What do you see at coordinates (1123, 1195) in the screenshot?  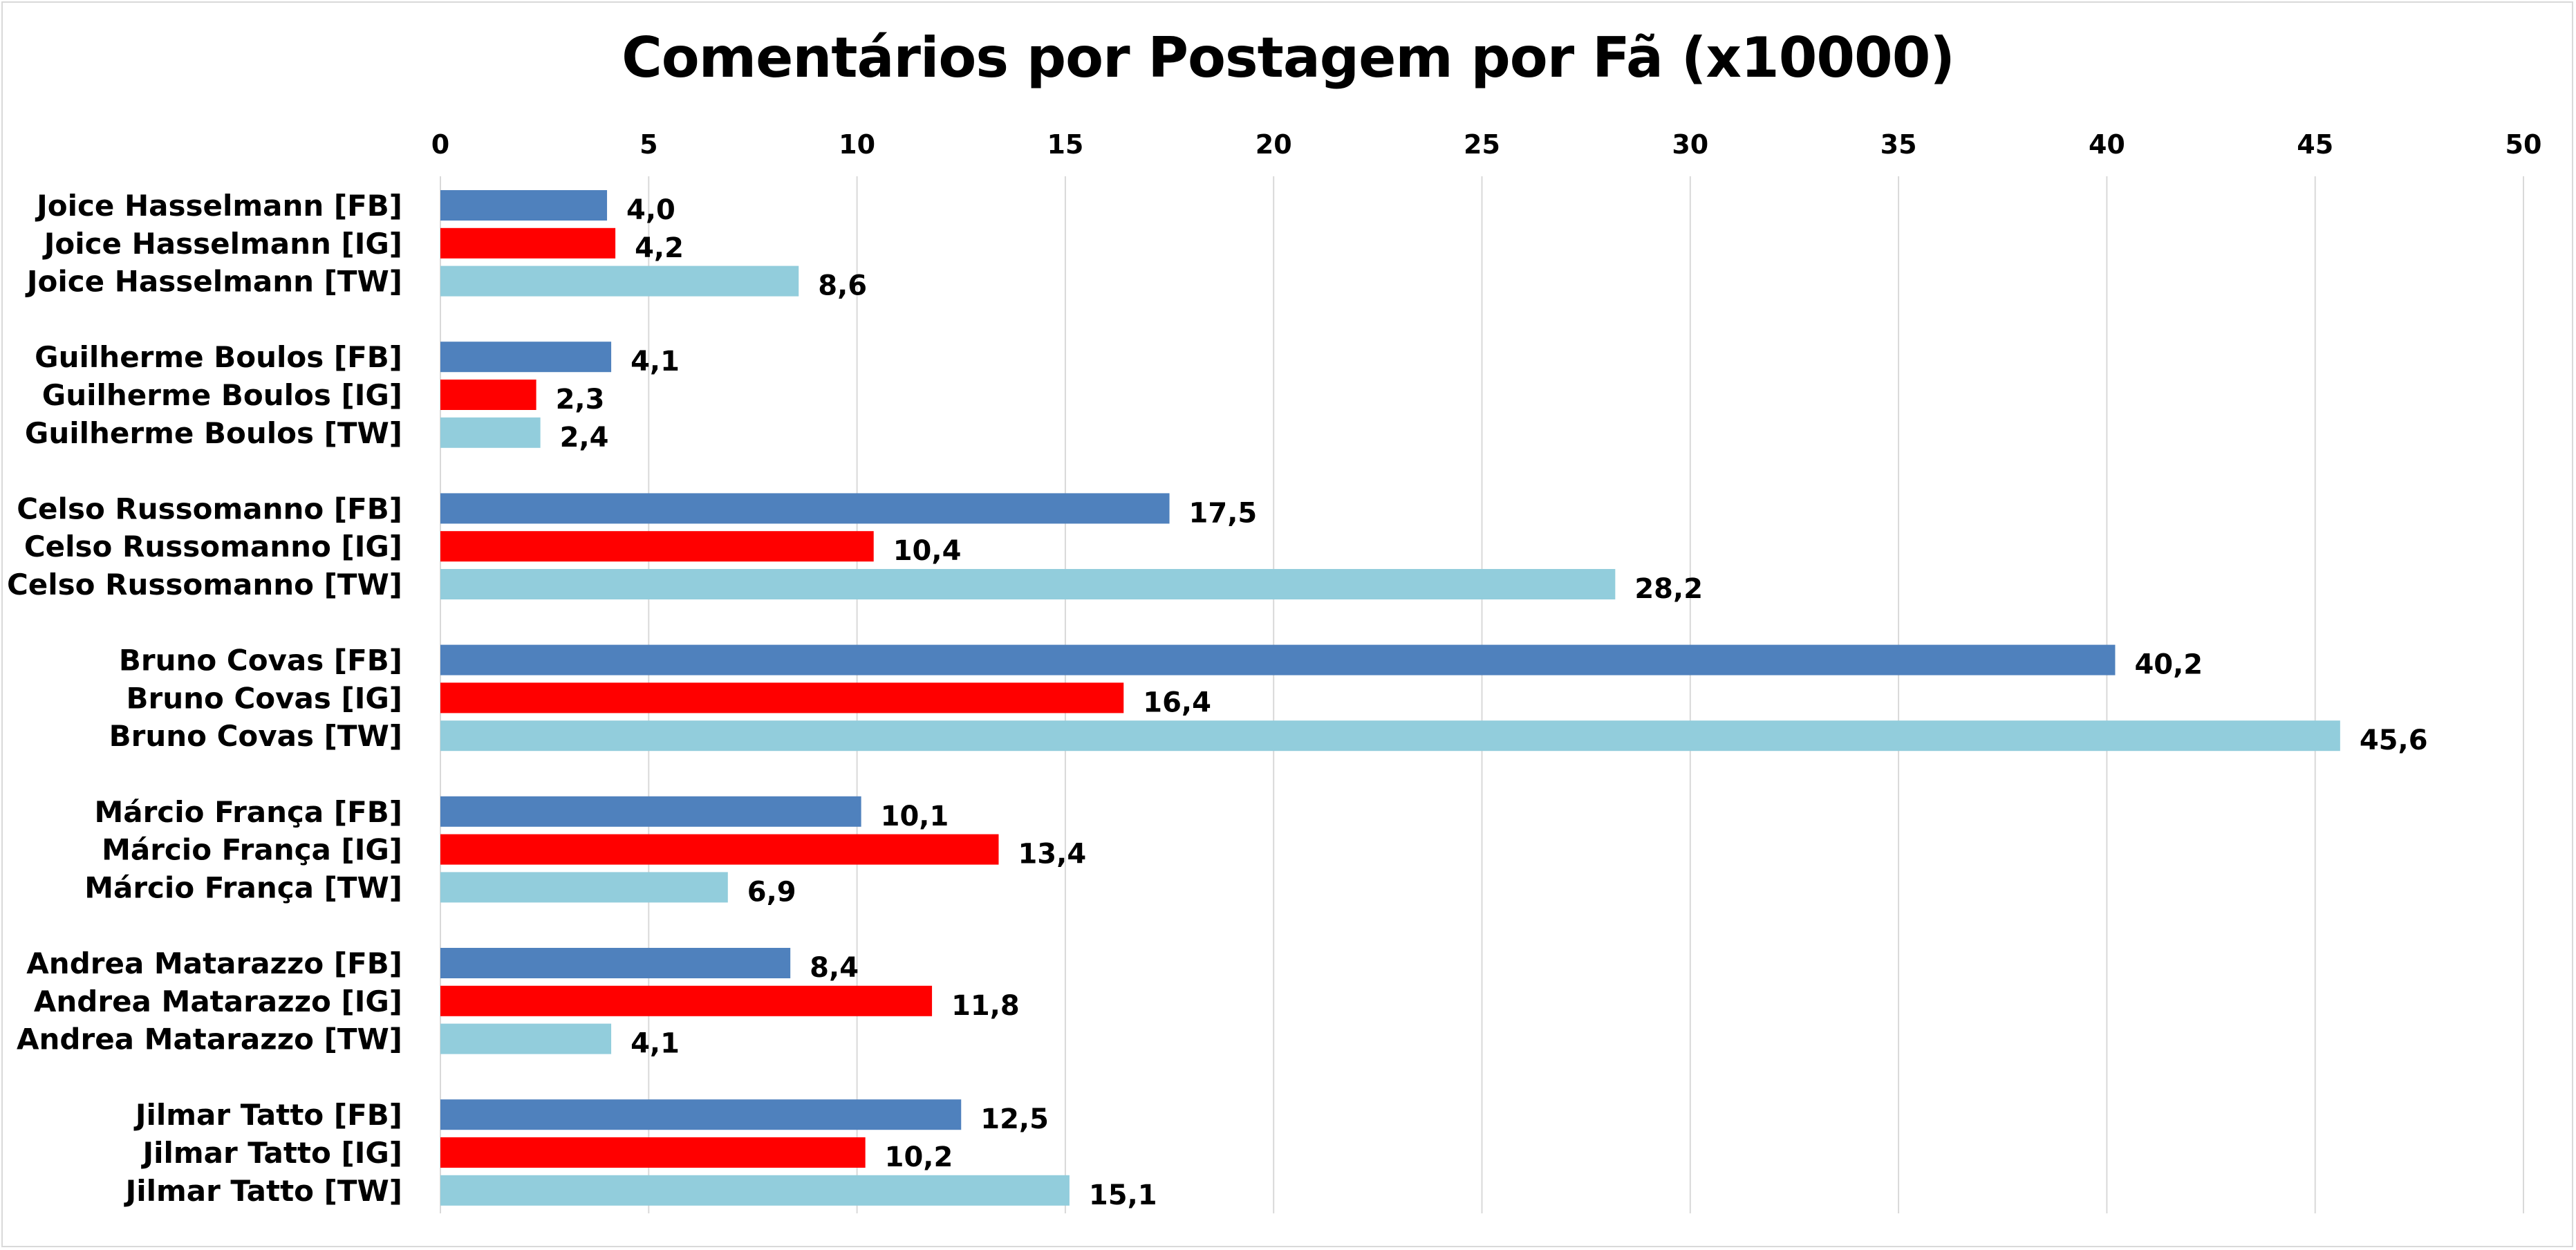 I see `data-label: 15,1` at bounding box center [1123, 1195].